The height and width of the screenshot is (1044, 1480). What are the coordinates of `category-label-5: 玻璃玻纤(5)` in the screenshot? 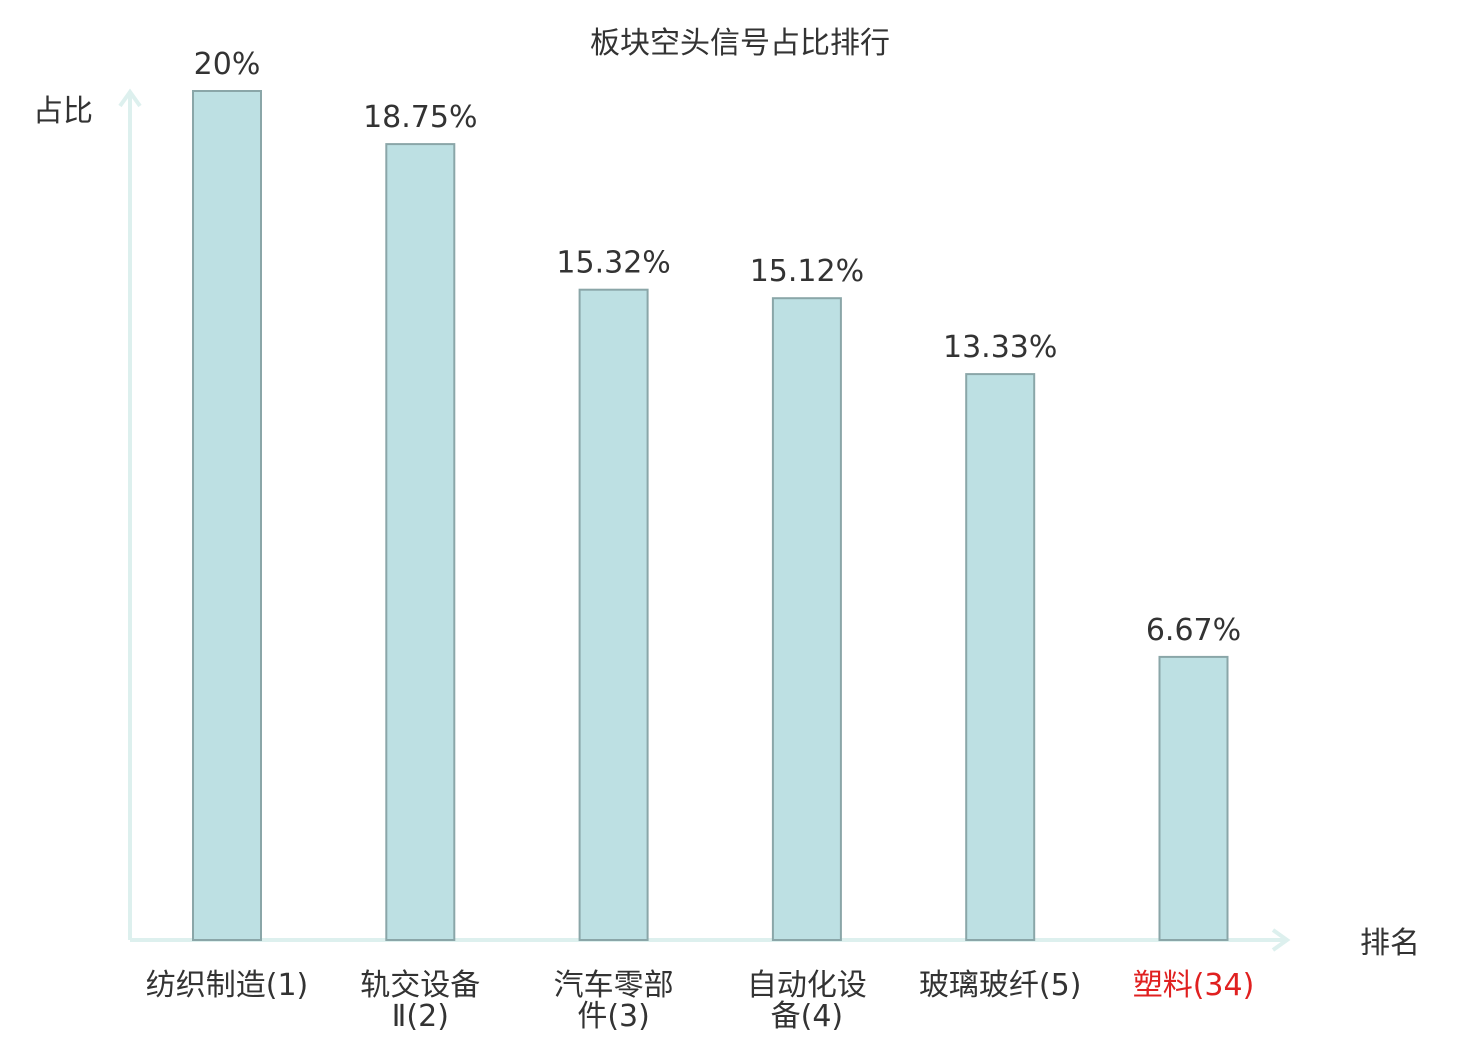 It's located at (1000, 985).